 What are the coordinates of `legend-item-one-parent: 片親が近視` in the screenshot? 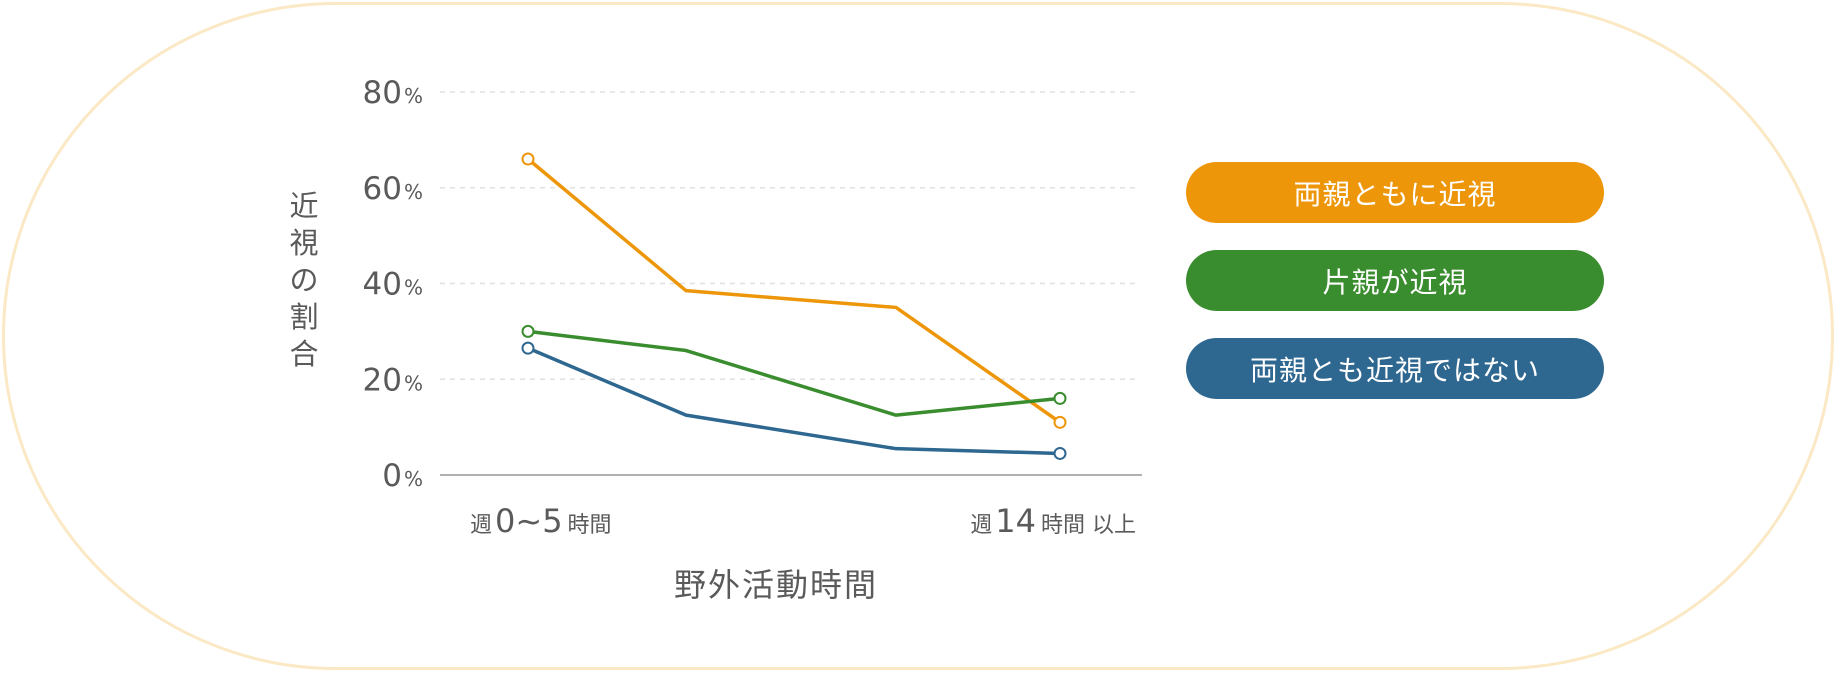 It's located at (1395, 280).